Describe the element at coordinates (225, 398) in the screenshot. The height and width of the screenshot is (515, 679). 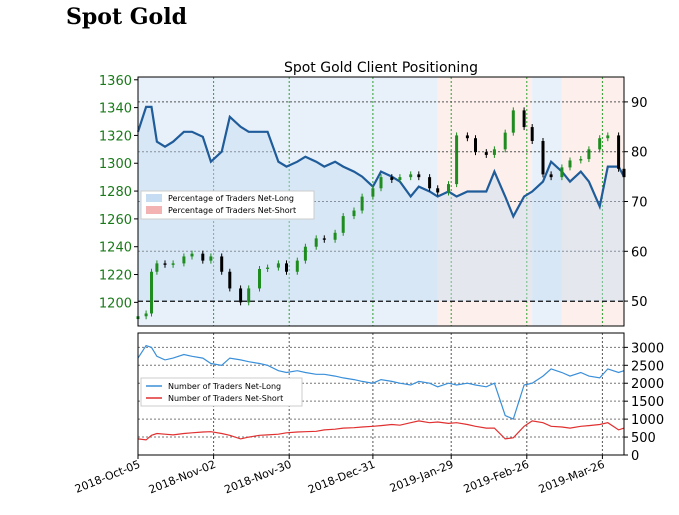
I see `bottom-legend-label-1: Number of Traders Net-Short` at that location.